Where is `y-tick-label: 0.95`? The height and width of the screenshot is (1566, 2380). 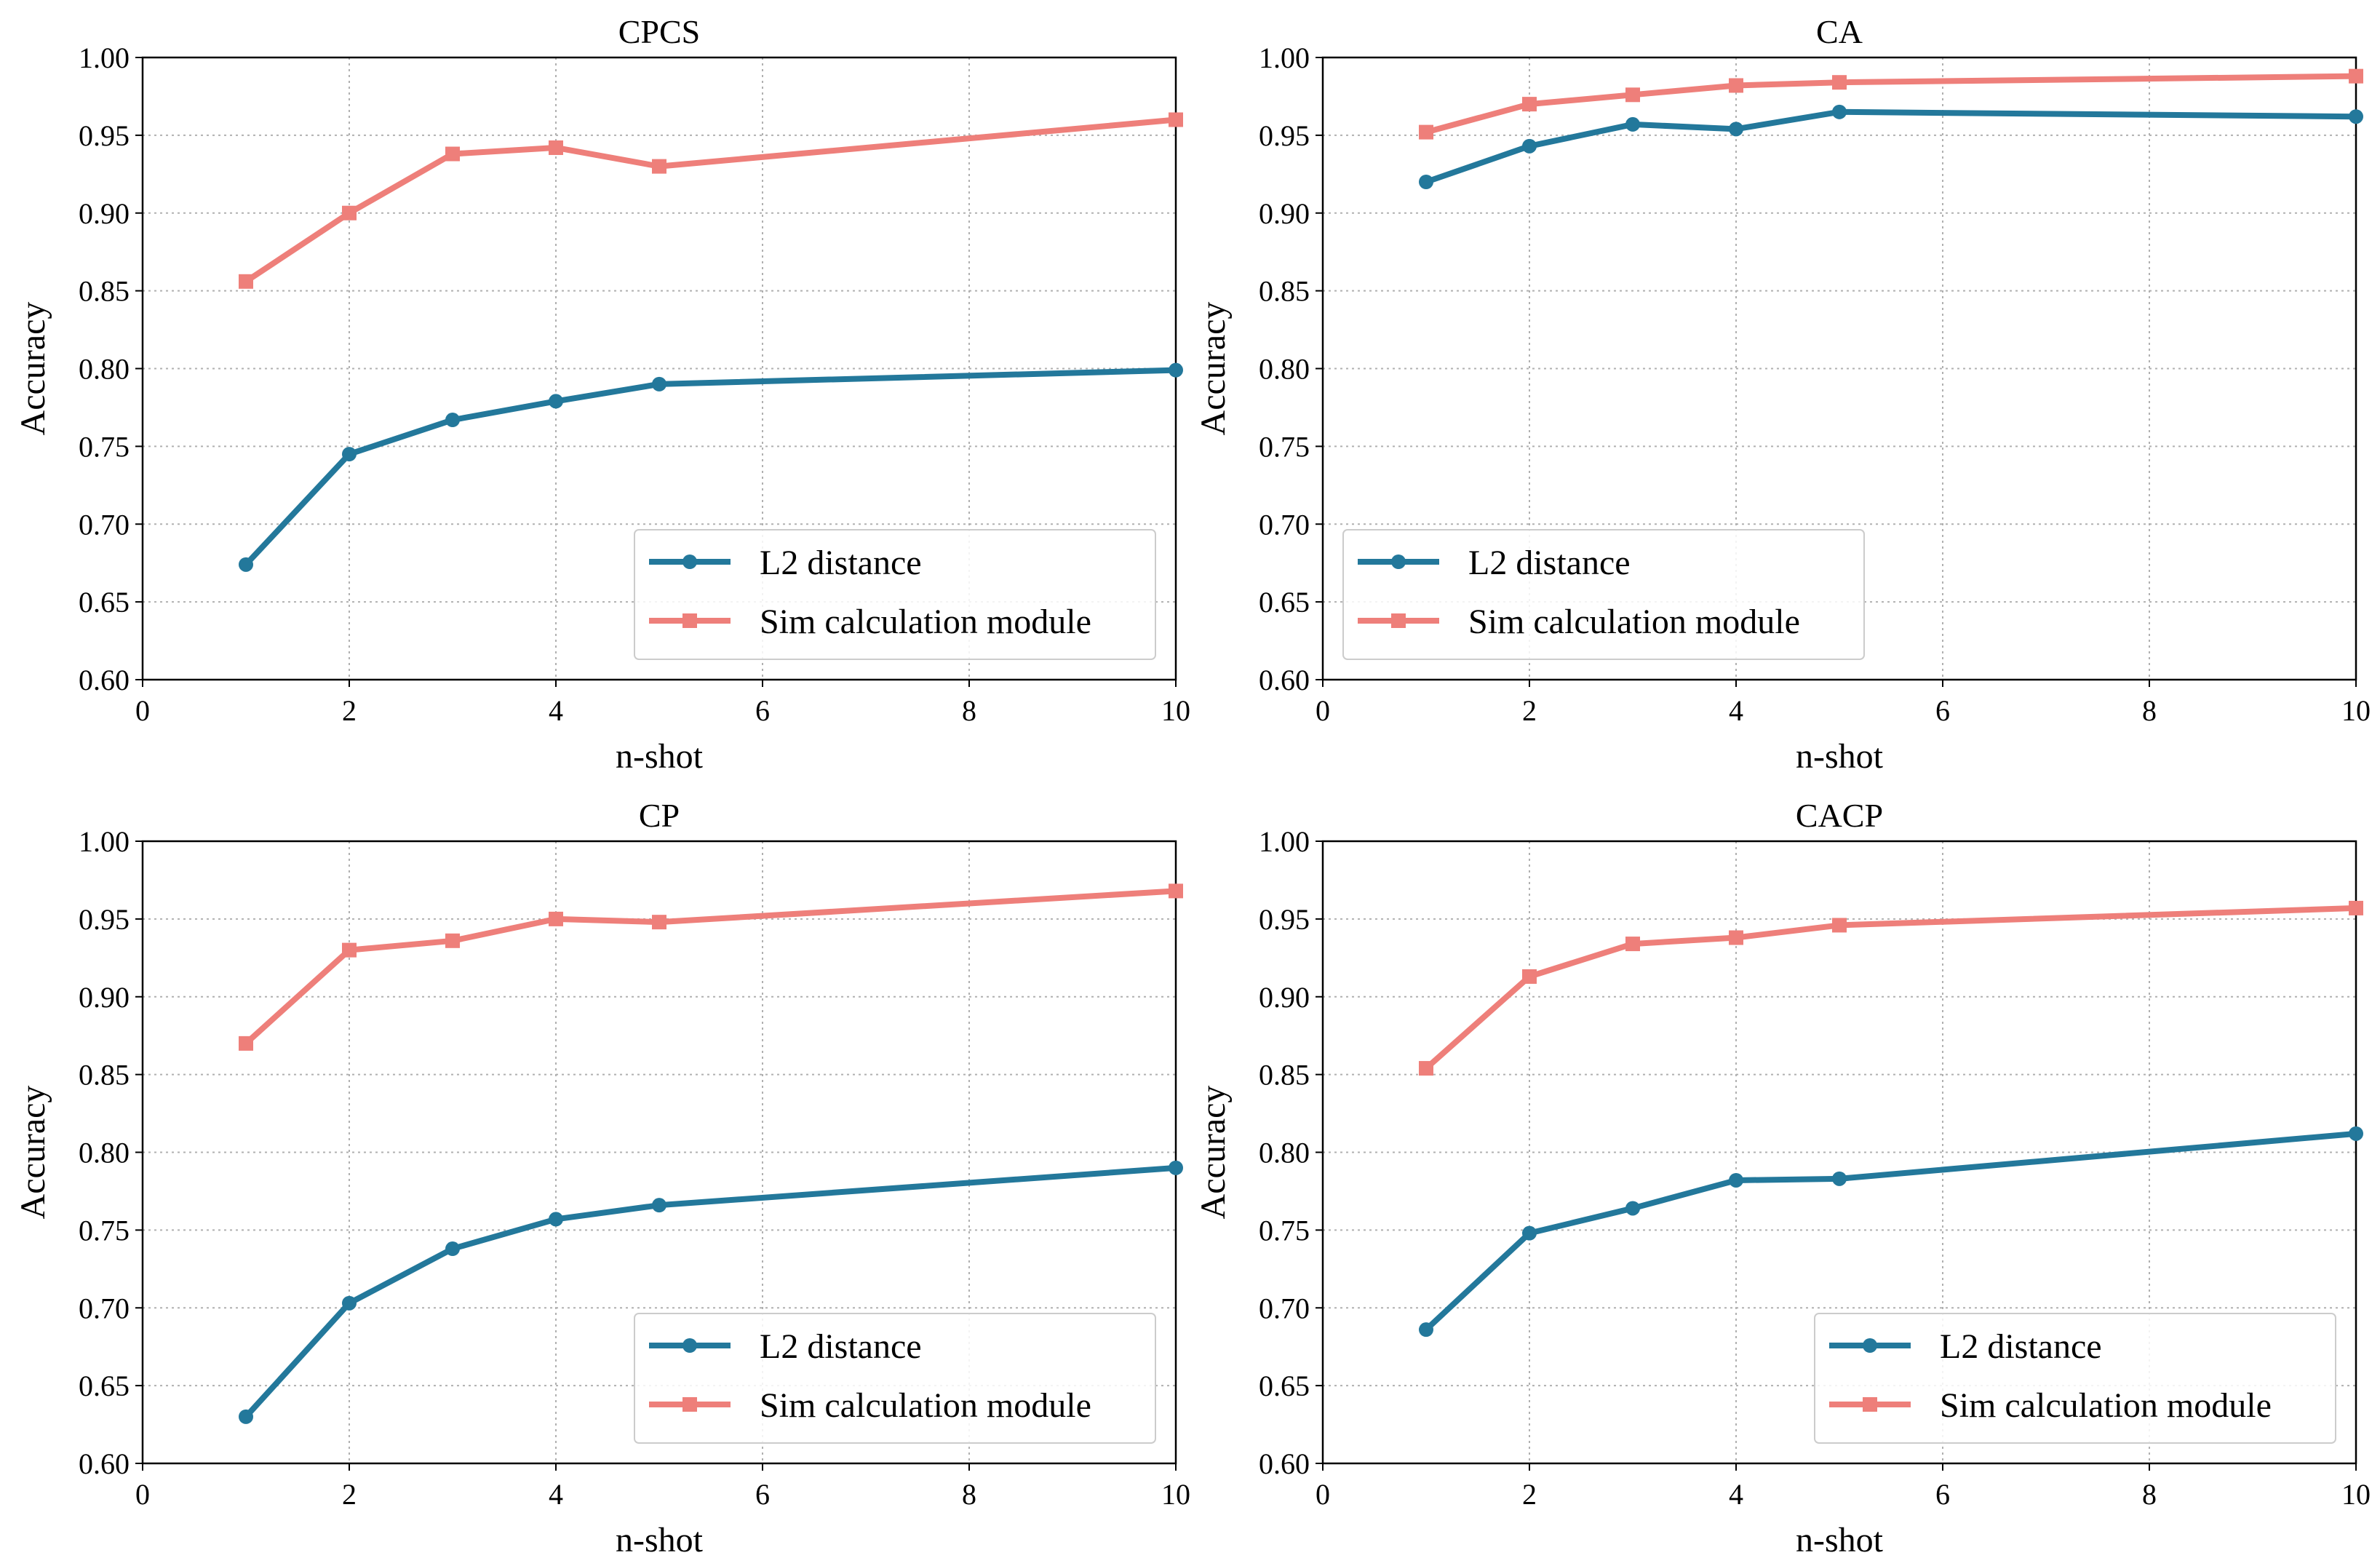
y-tick-label: 0.95 is located at coordinates (1284, 919).